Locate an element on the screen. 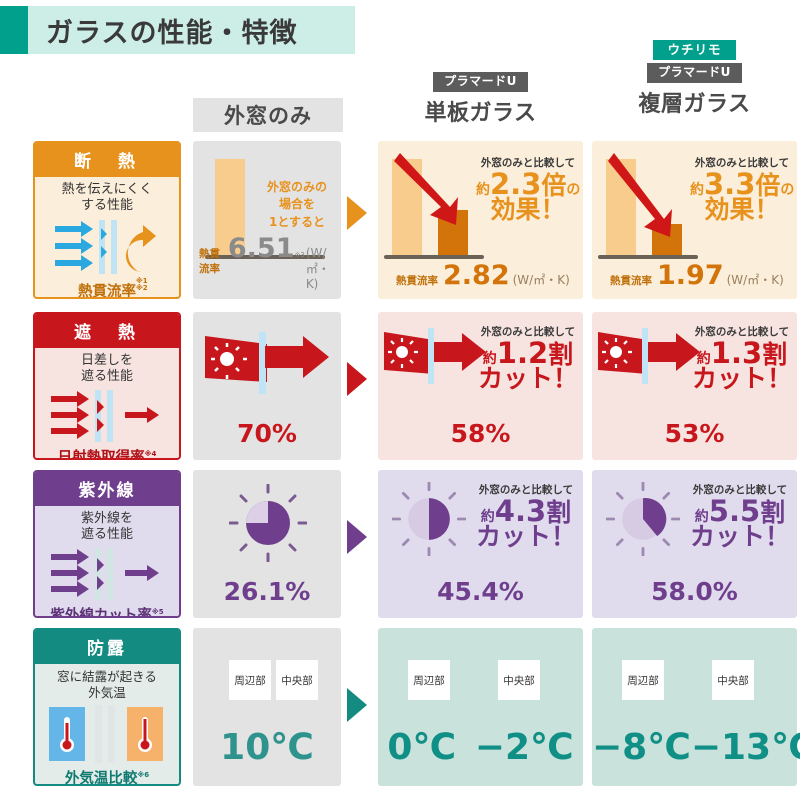 The width and height of the screenshot is (800, 800). compare-note-single-shading: 外窓のみと比較して 約1.2割 カット！ is located at coordinates (527, 359).